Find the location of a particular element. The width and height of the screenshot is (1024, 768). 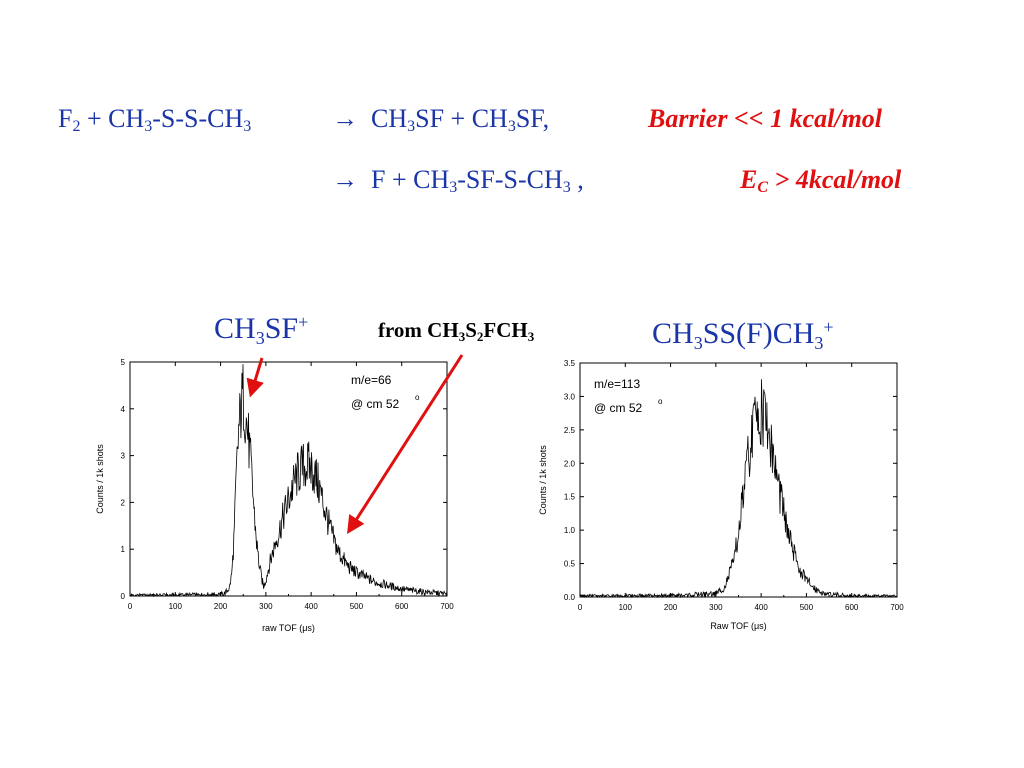

eq1-p2: SF + CH is located at coordinates (461, 118).